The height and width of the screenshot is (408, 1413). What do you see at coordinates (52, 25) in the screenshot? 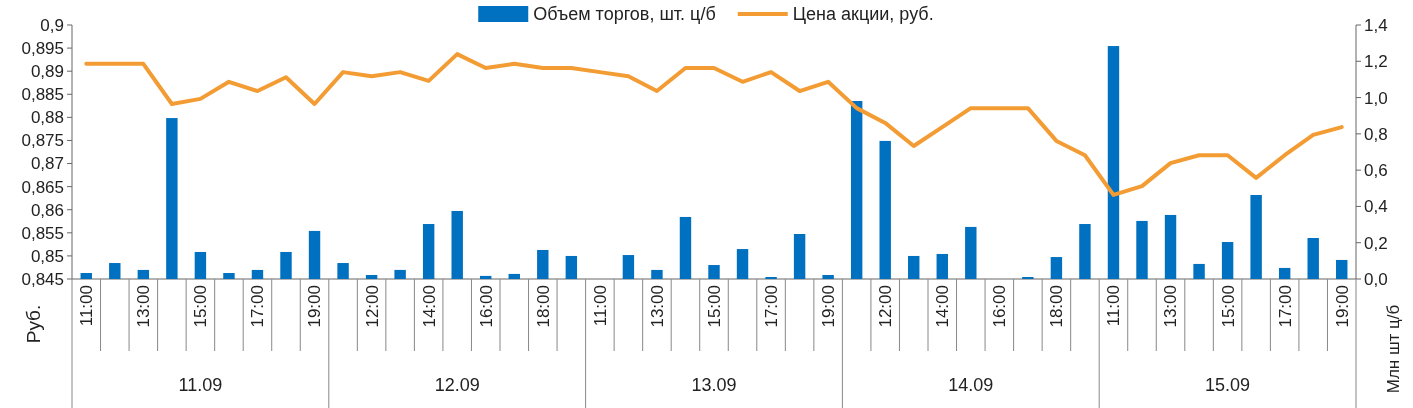
I see `y-tick-label: 0,9` at bounding box center [52, 25].